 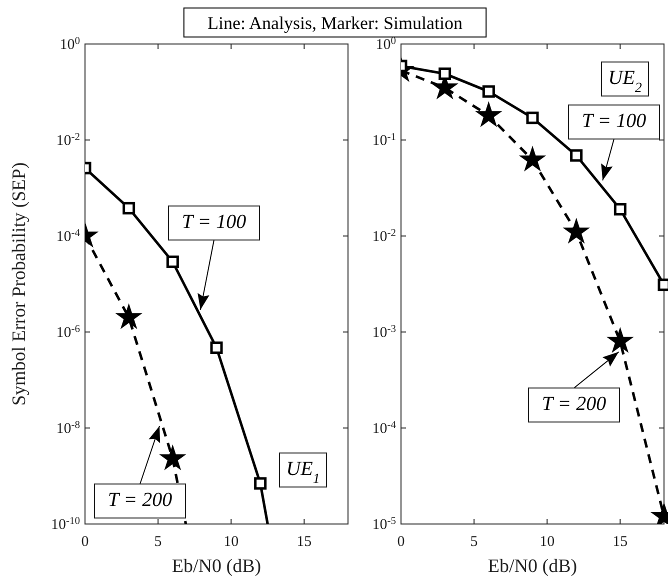 What do you see at coordinates (384, 332) in the screenshot?
I see `y-tick-label: 10$^{-3}$` at bounding box center [384, 332].